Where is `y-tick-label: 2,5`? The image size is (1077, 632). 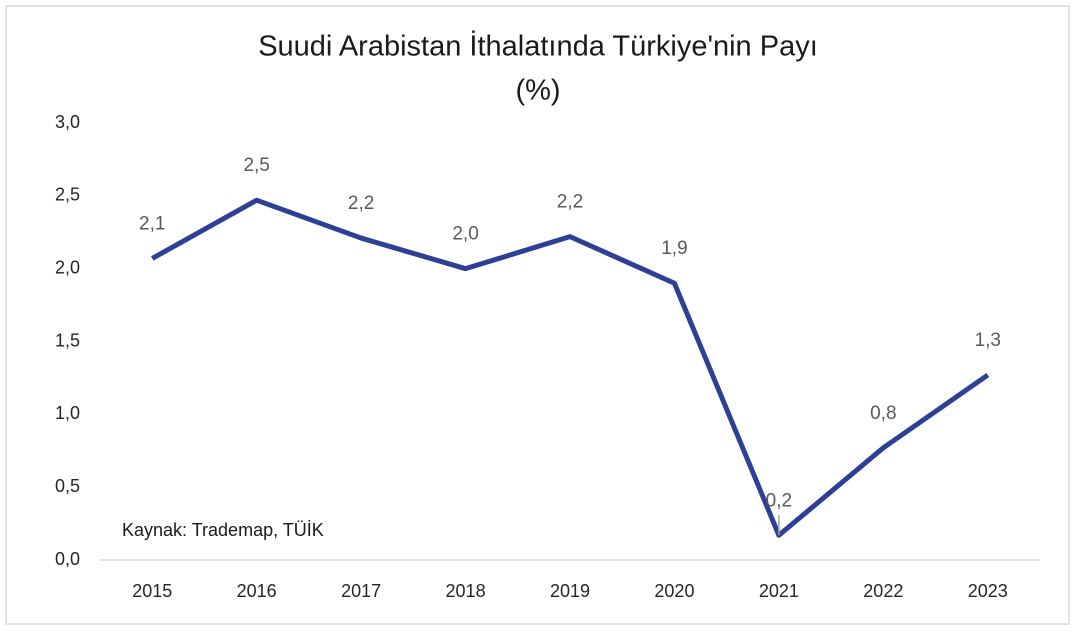 y-tick-label: 2,5 is located at coordinates (67, 195).